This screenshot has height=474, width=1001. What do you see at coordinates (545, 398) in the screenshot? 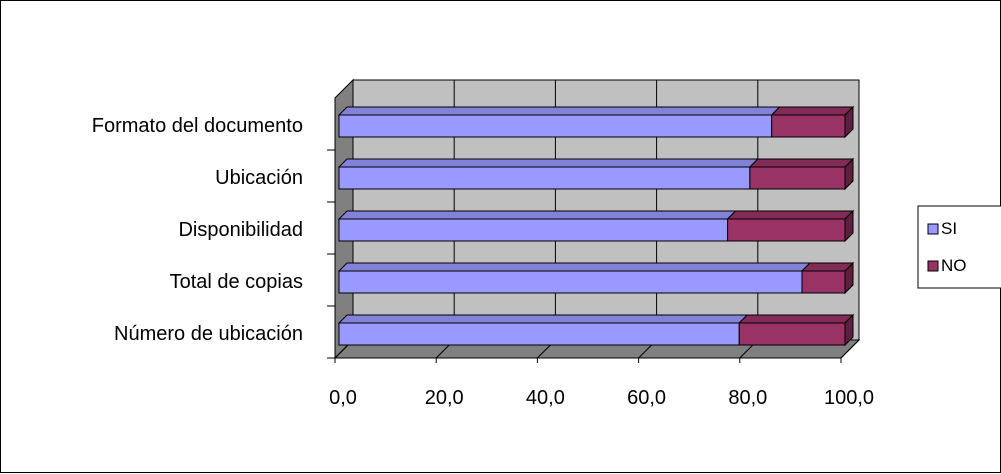
I see `x-tick-label: 40,0` at bounding box center [545, 398].